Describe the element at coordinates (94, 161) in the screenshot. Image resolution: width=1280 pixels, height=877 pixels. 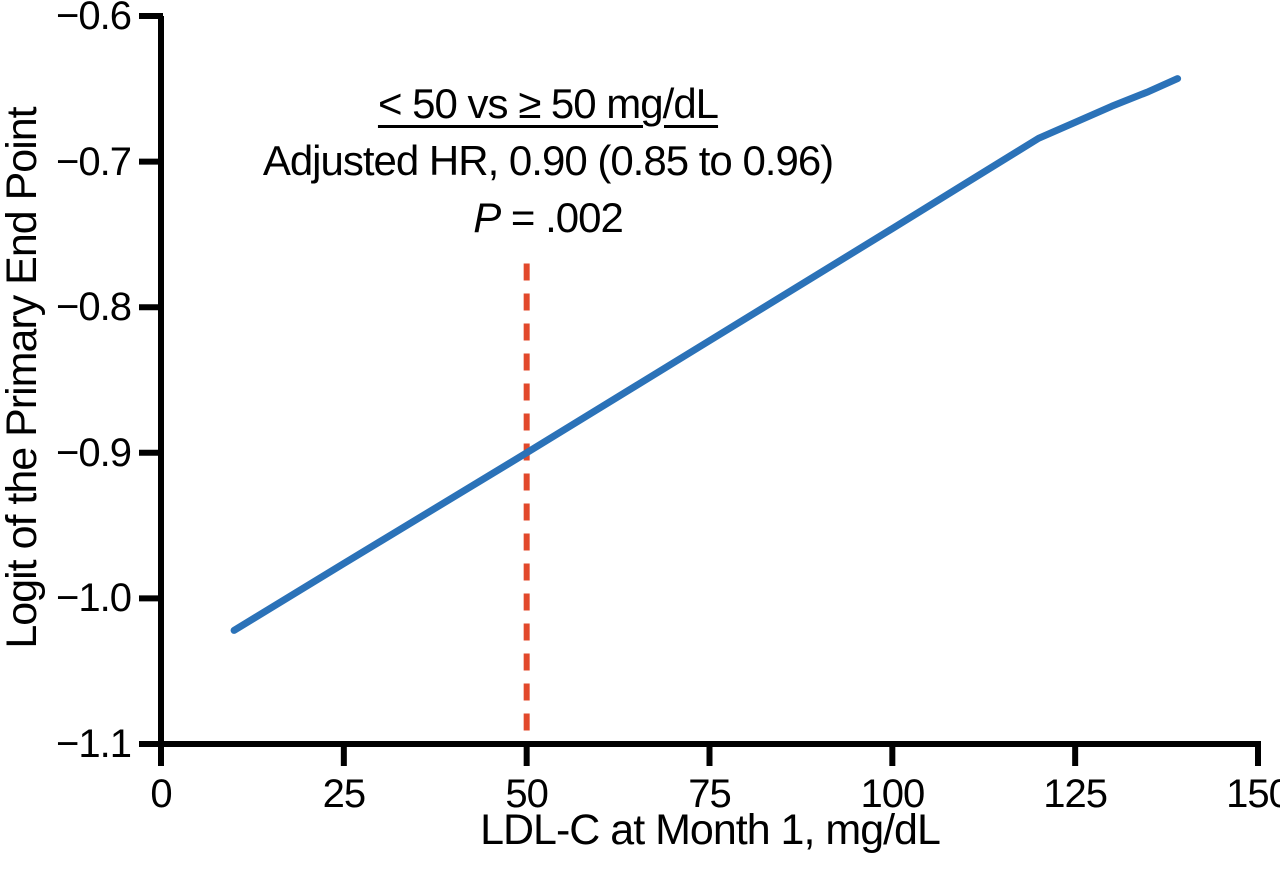
I see `y-tick-label: −0.7` at that location.